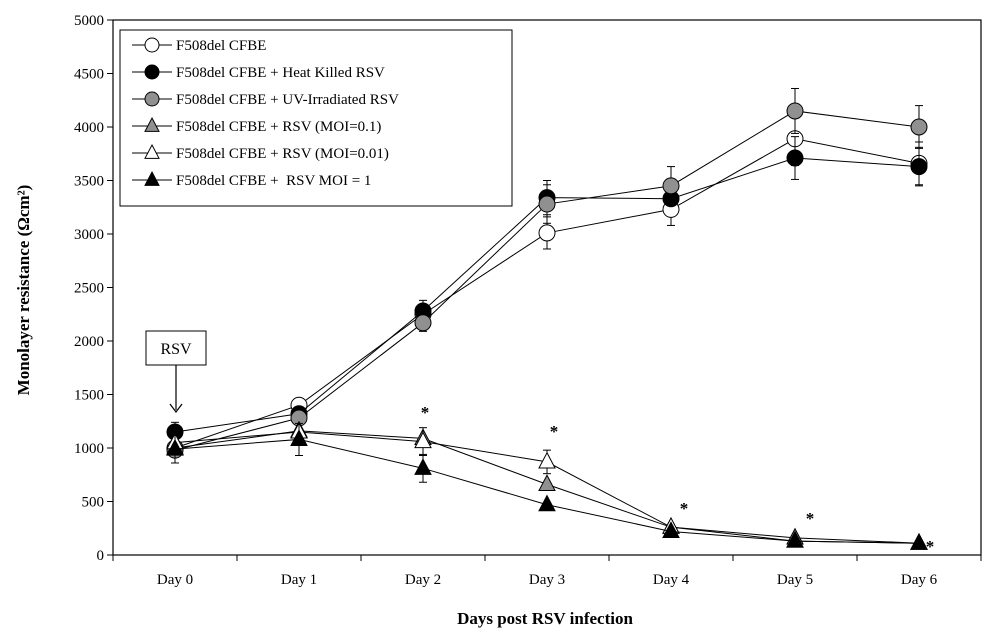 The image size is (984, 631). I want to click on y-tick-label: 4000, so click(89, 128).